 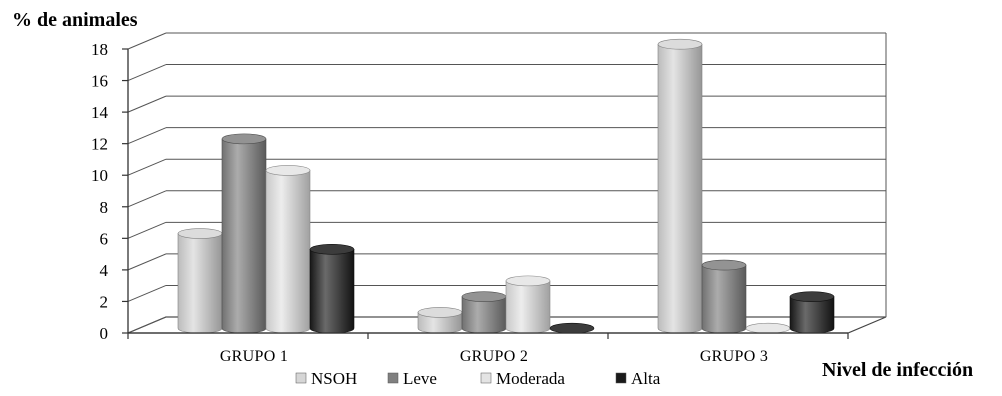 What do you see at coordinates (99, 81) in the screenshot?
I see `y-tick-label: 16` at bounding box center [99, 81].